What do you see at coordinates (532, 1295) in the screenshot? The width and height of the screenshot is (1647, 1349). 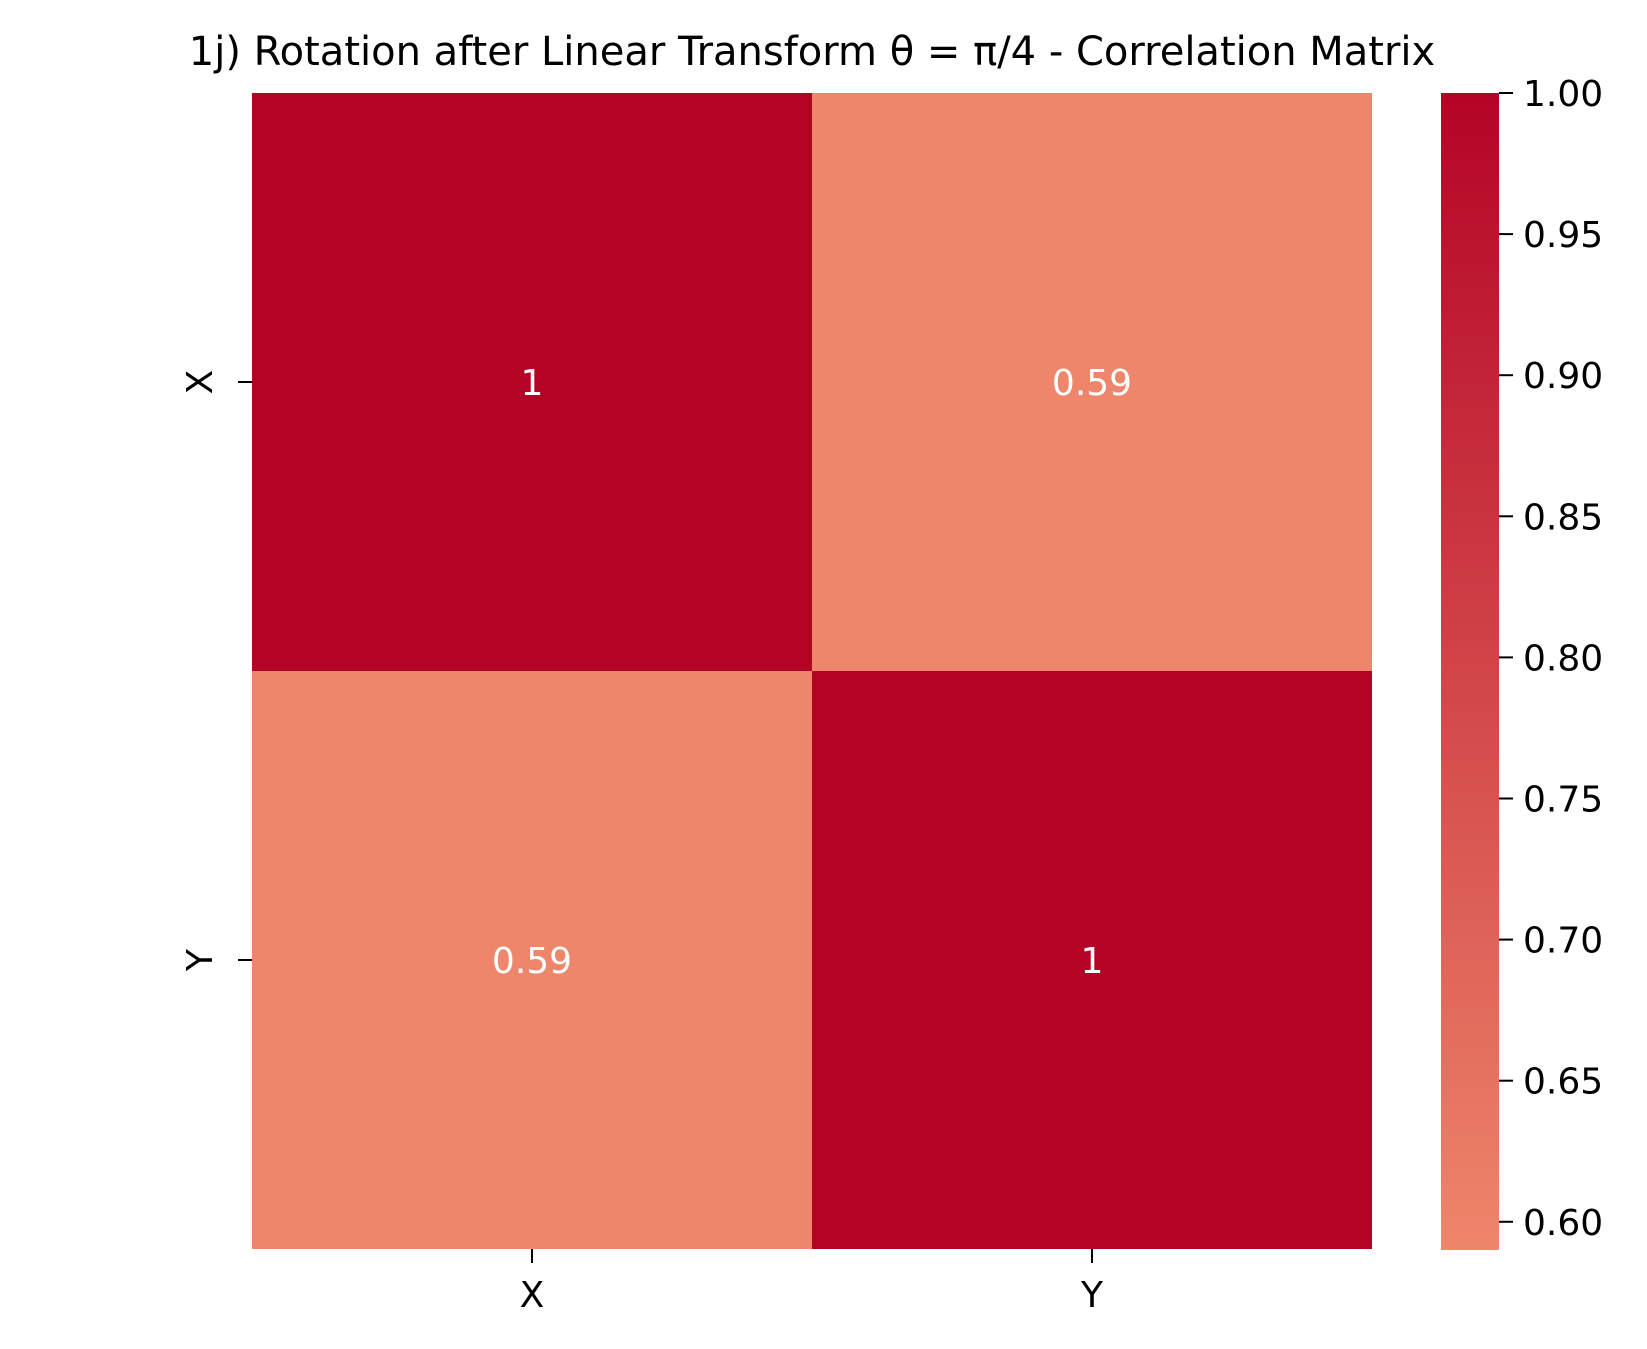 I see `x-tick-label: X` at bounding box center [532, 1295].